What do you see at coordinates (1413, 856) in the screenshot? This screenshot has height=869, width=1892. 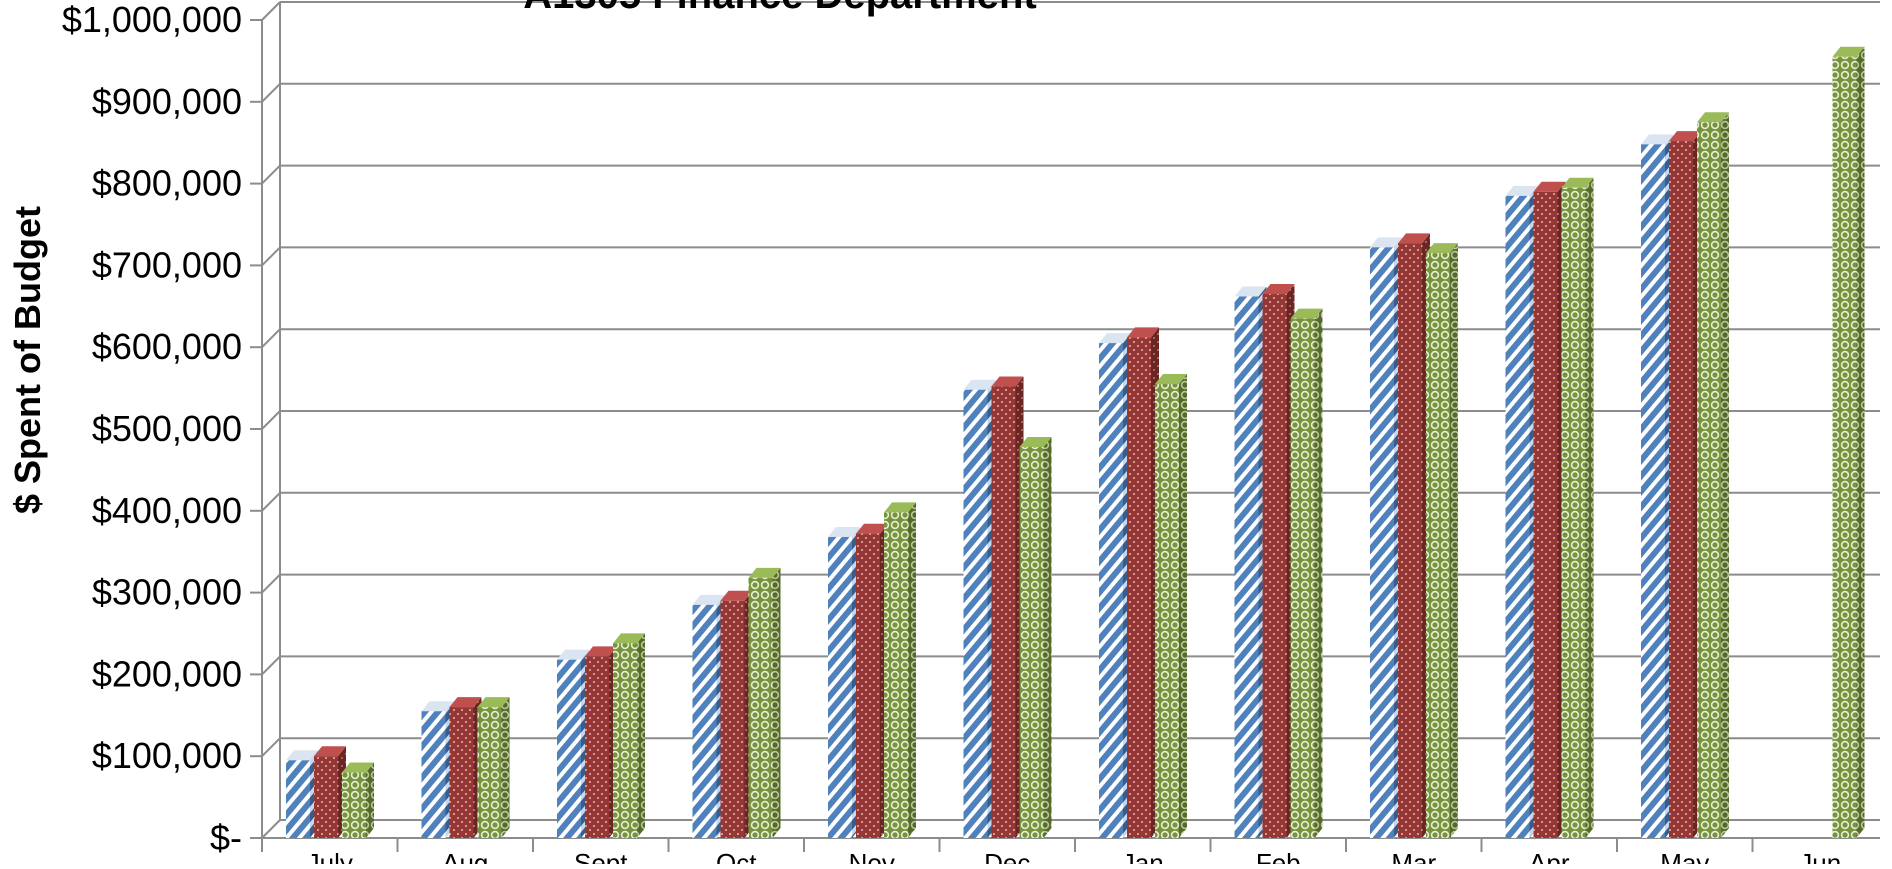 I see `x-tick-label: Mar` at bounding box center [1413, 856].